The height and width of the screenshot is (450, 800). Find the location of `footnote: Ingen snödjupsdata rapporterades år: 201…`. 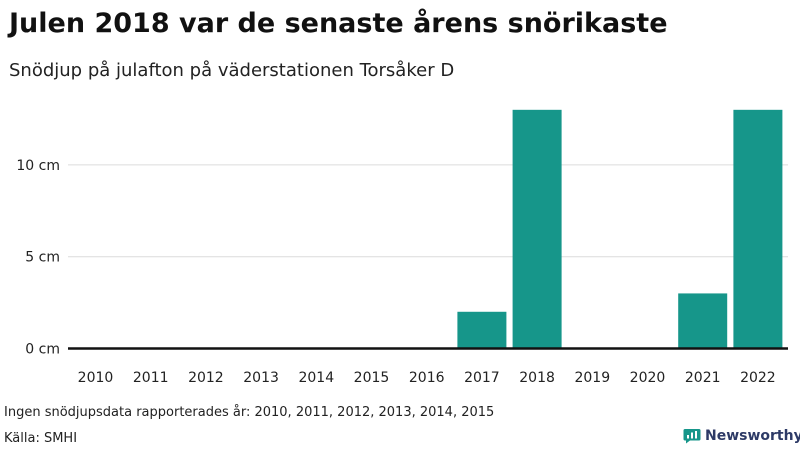

footnote: Ingen snödjupsdata rapporterades år: 201… is located at coordinates (249, 412).